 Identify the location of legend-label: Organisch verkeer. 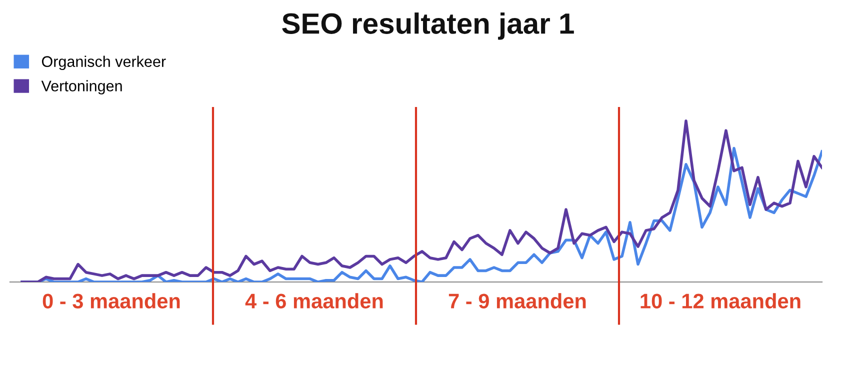
(104, 63).